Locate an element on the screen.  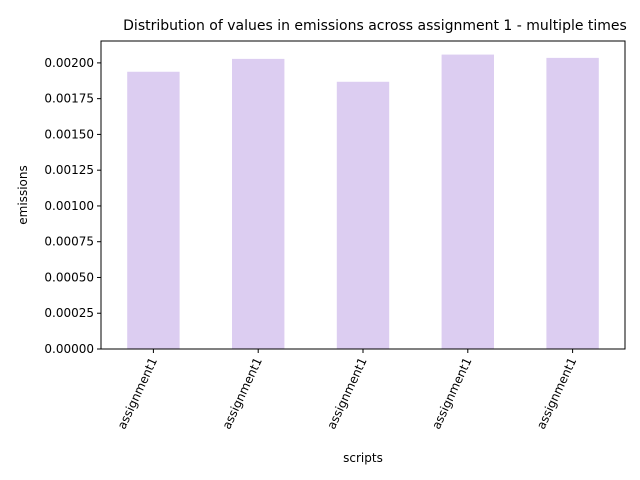
x-tick-label-3: assignment1 is located at coordinates (346, 393).